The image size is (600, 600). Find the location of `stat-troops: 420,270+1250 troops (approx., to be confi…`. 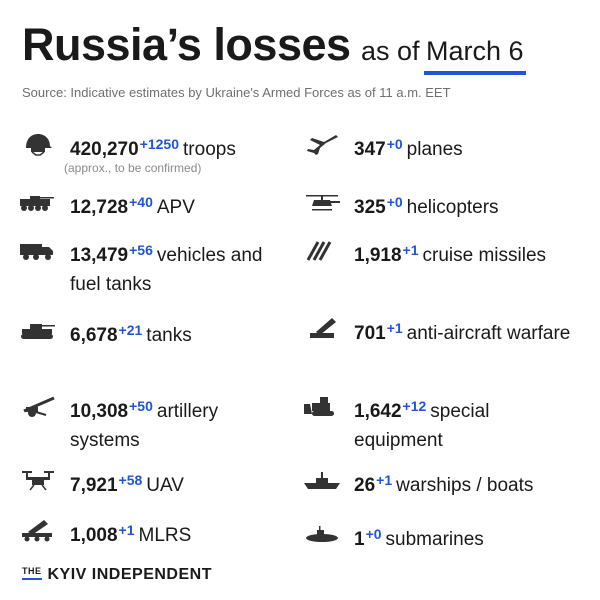

stat-troops: 420,270+1250 troops (approx., to be confi… is located at coordinates (153, 152).